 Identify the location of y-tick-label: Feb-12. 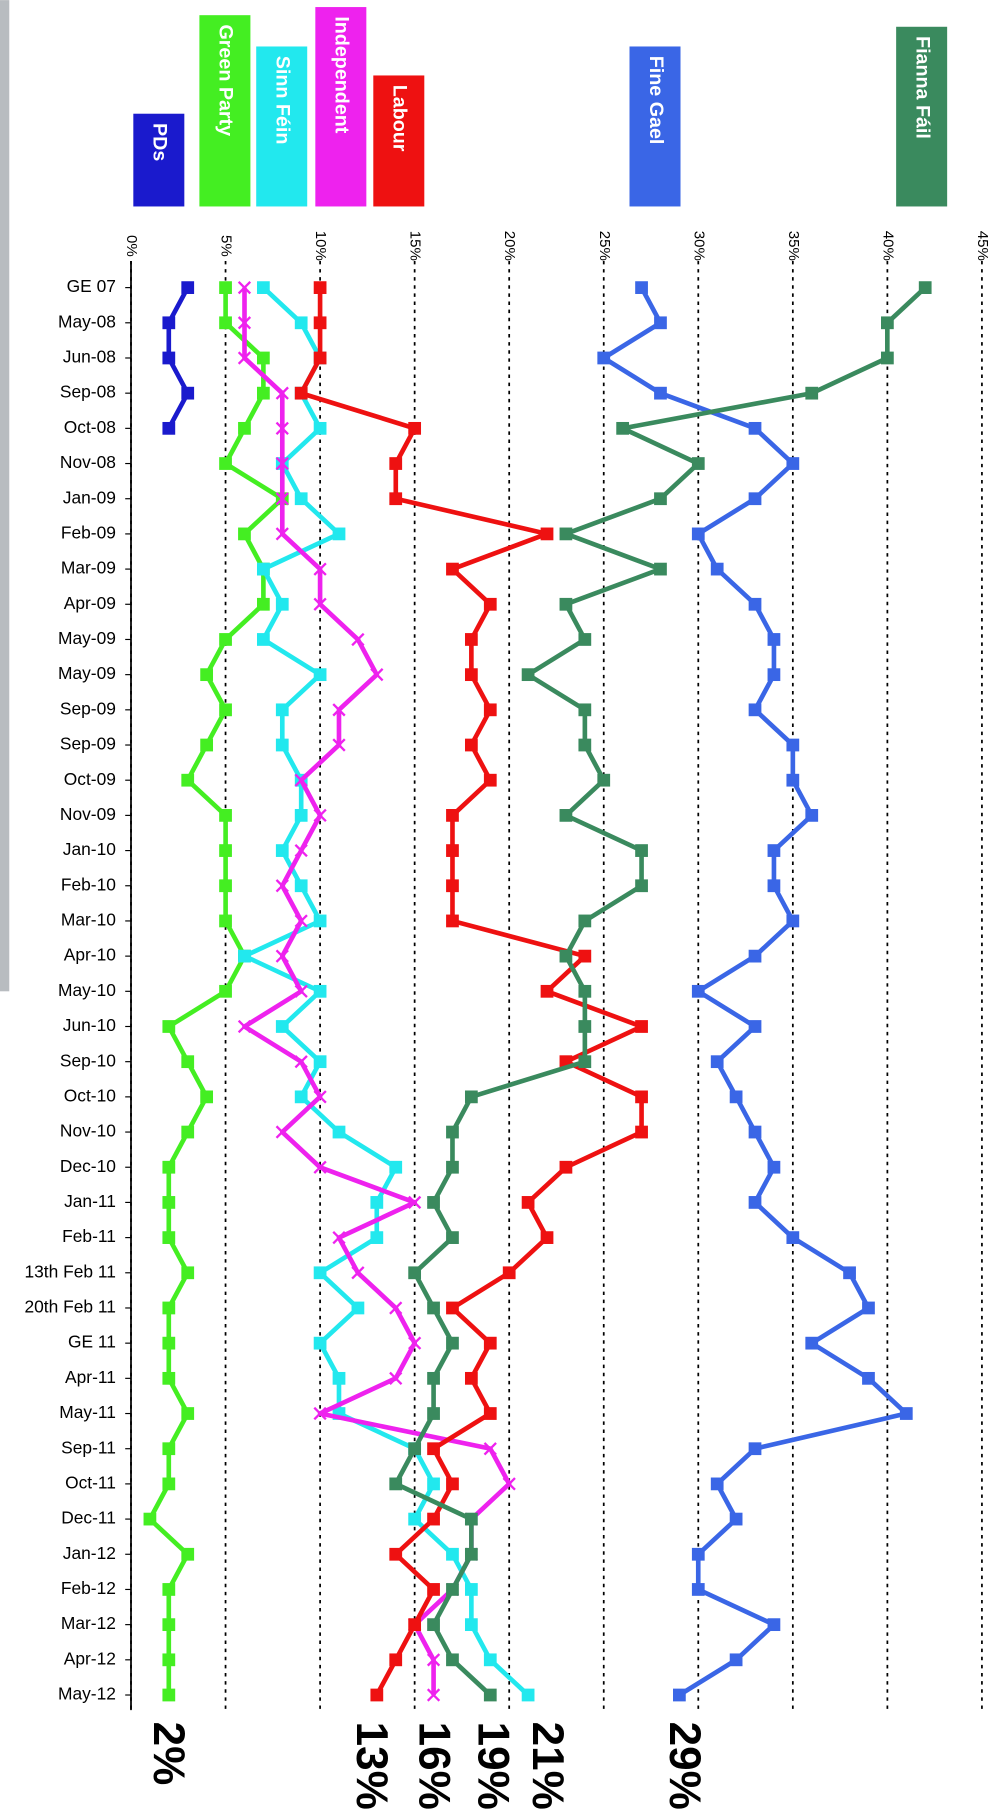
(88, 1588).